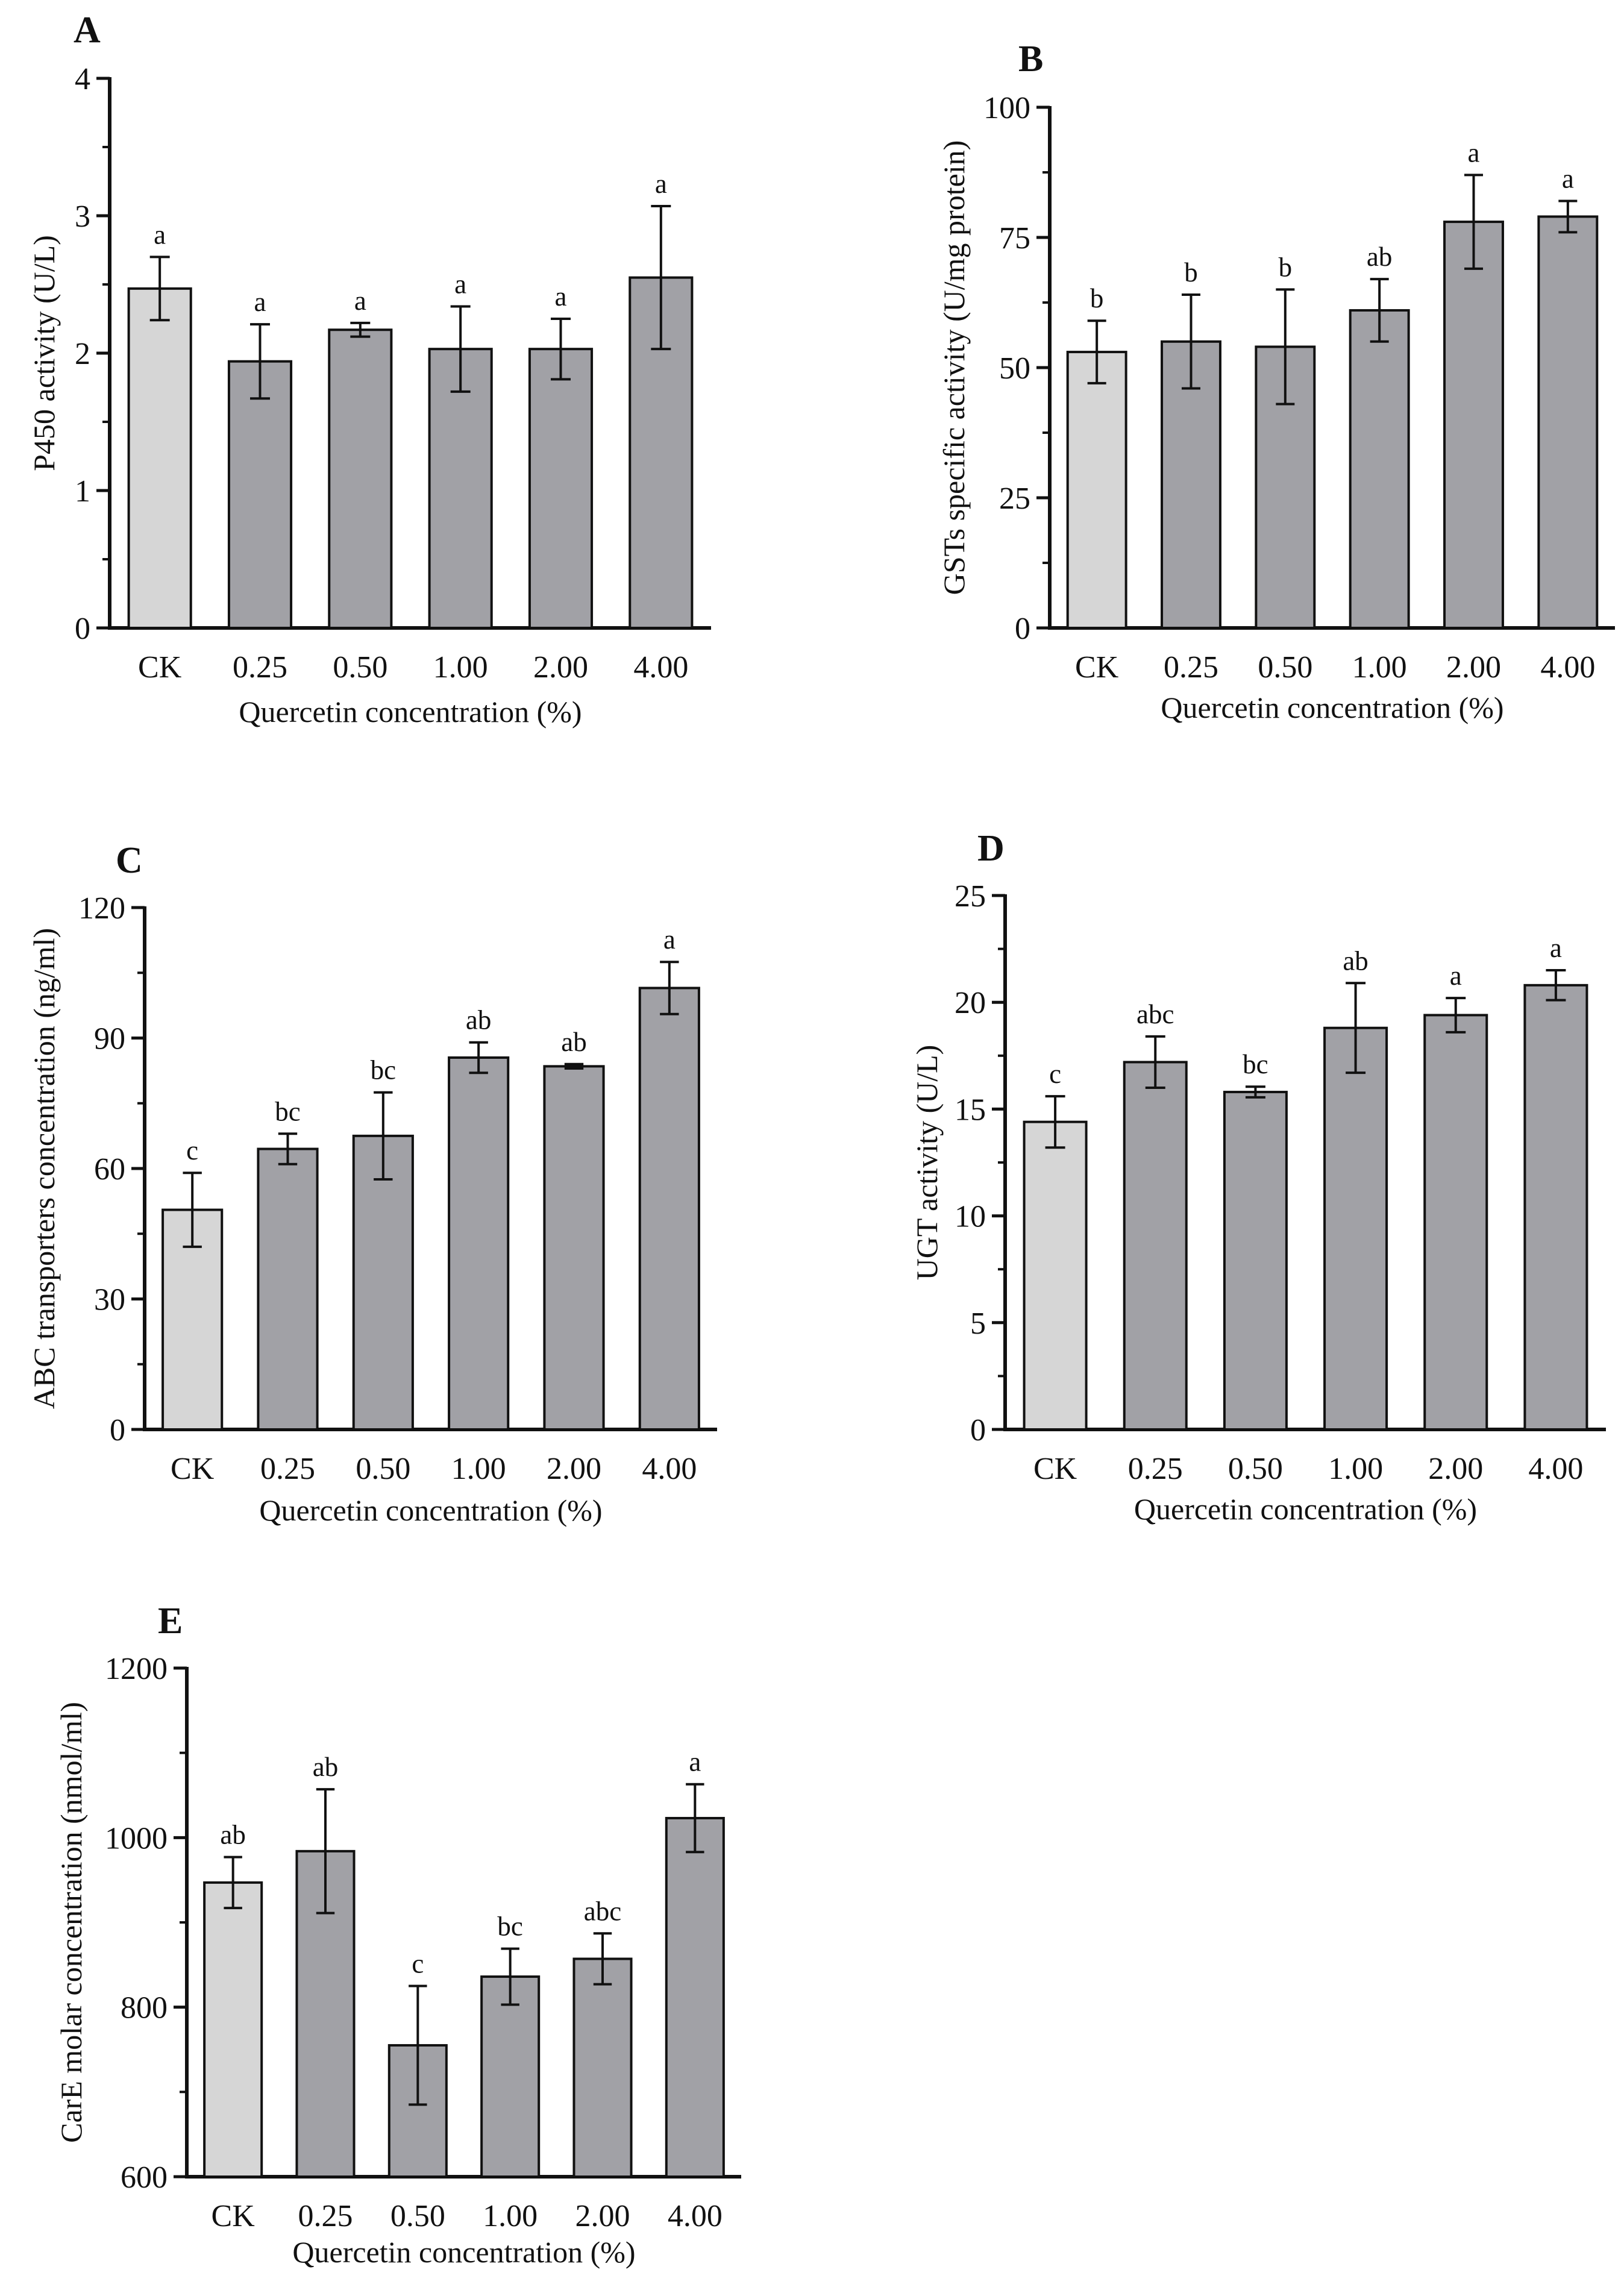  I want to click on y-tick-label: 120, so click(101, 909).